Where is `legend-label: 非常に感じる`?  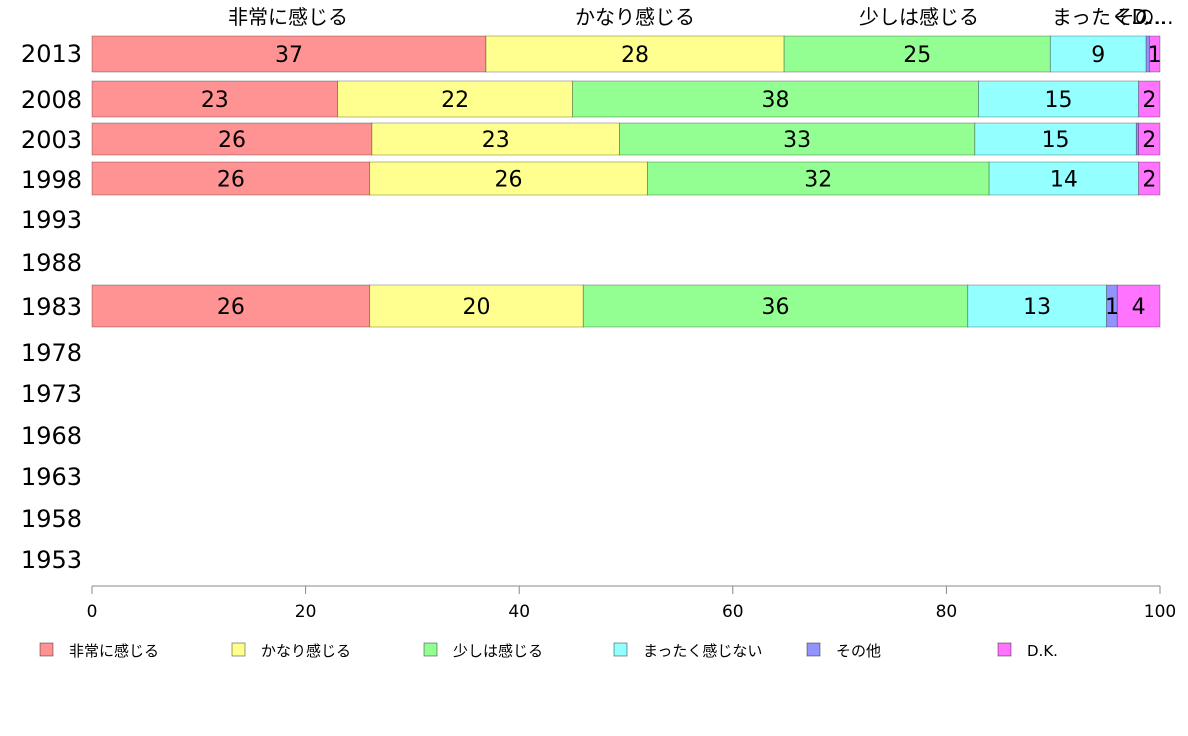
legend-label: 非常に感じる is located at coordinates (114, 651).